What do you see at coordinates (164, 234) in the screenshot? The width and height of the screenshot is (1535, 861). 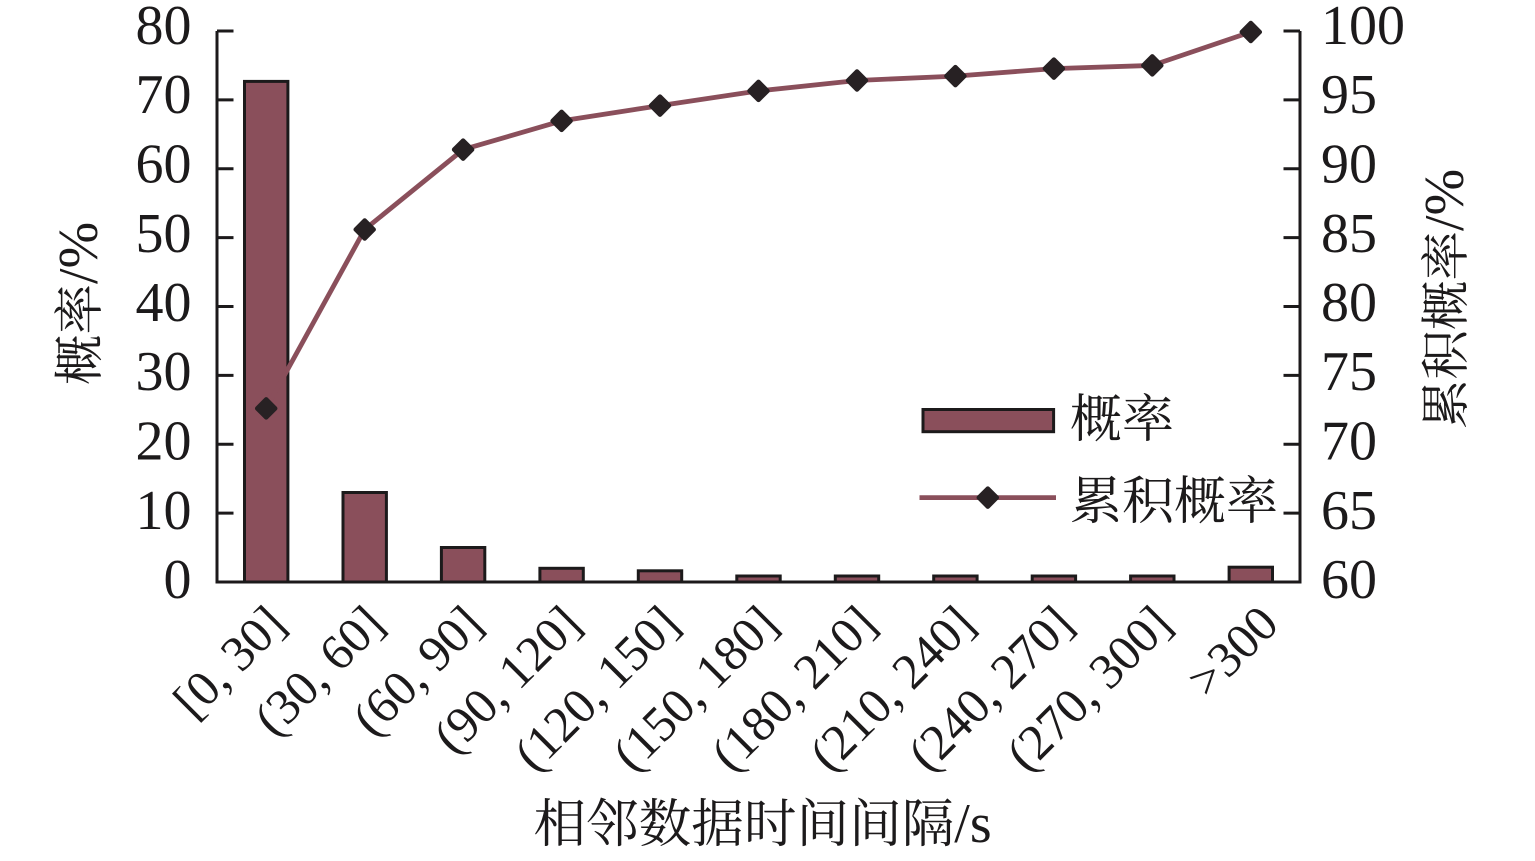 I see `svg-text: 50` at bounding box center [164, 234].